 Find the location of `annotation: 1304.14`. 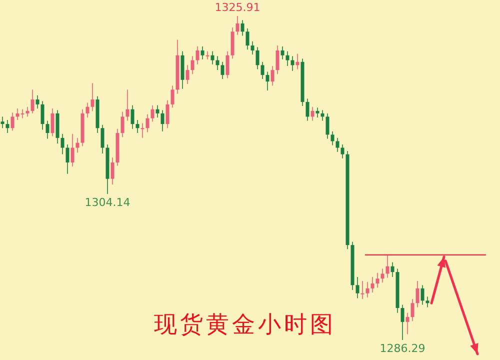

annotation: 1304.14 is located at coordinates (107, 203).